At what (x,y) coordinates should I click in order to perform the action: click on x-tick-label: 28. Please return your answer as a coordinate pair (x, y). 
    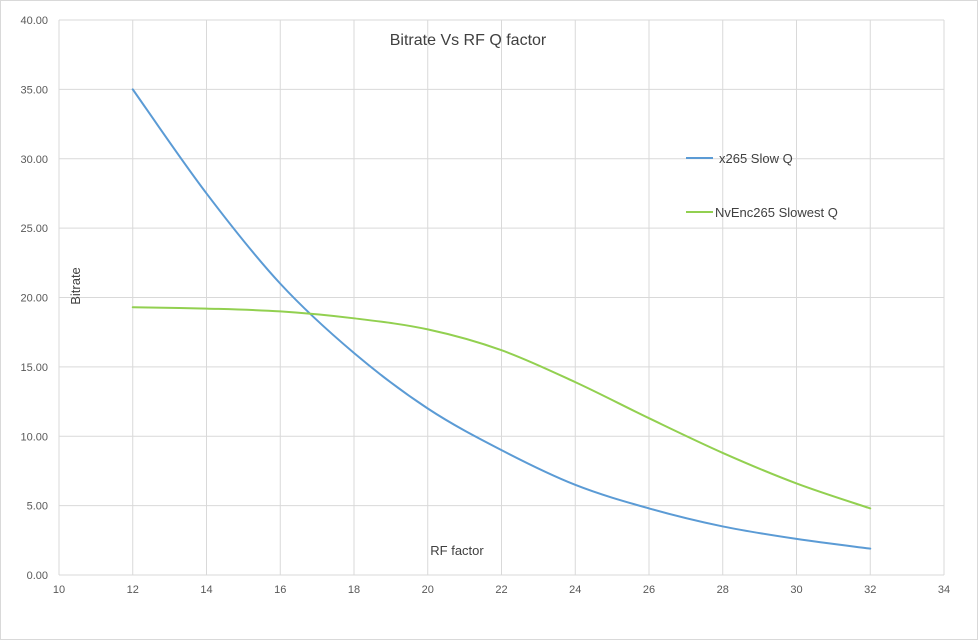
    Looking at the image, I should click on (723, 590).